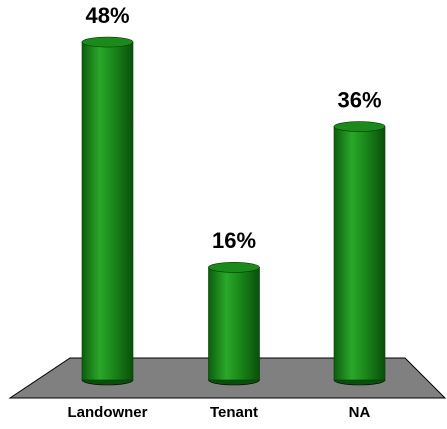  I want to click on x-tick-label: Landowner, so click(107, 412).